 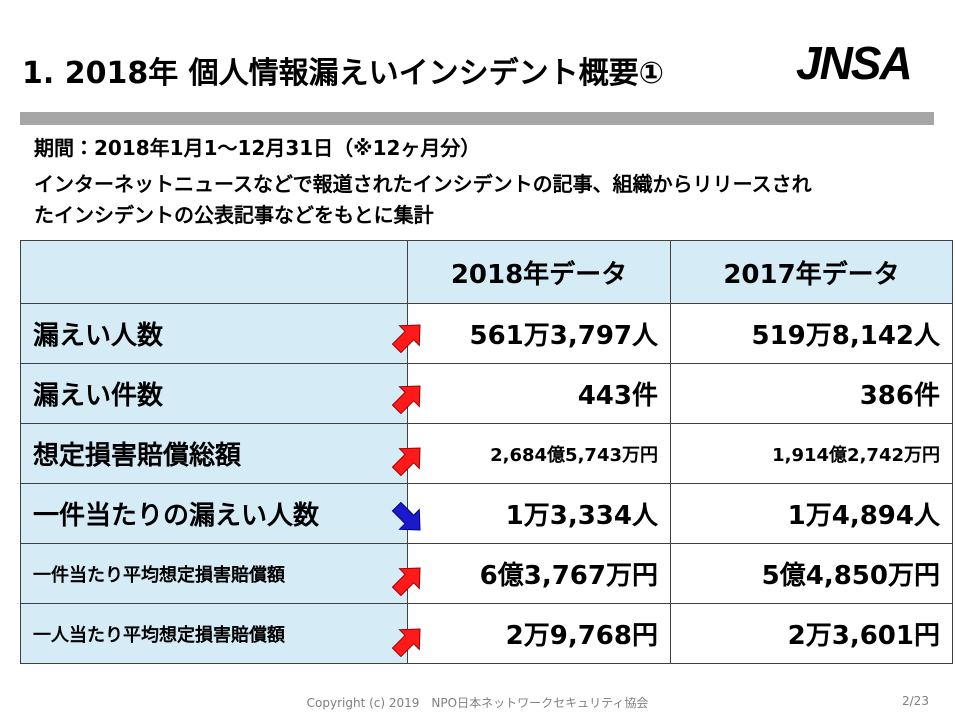 I want to click on header-row: 2018年データ 2017年データ, so click(x=486, y=272).